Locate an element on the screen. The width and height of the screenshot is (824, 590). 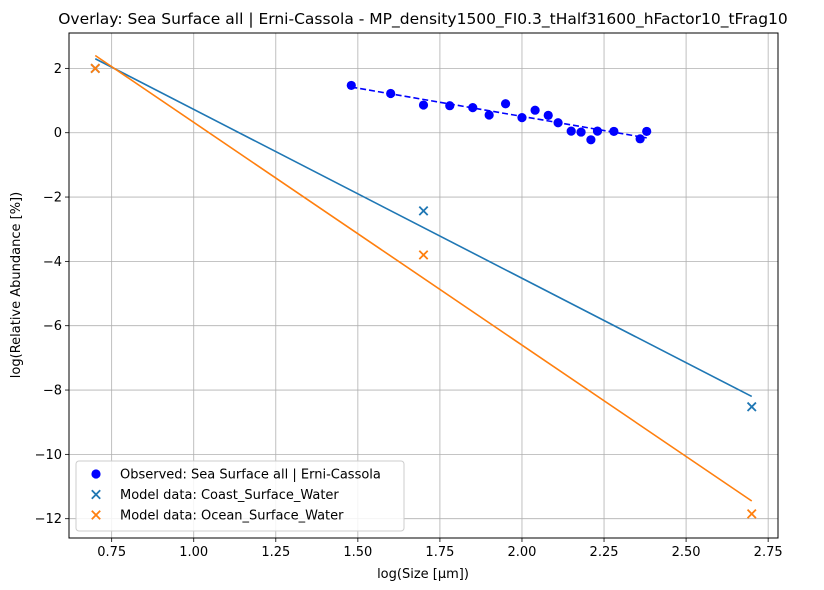
y-tick-label: 2 is located at coordinates (58, 69).